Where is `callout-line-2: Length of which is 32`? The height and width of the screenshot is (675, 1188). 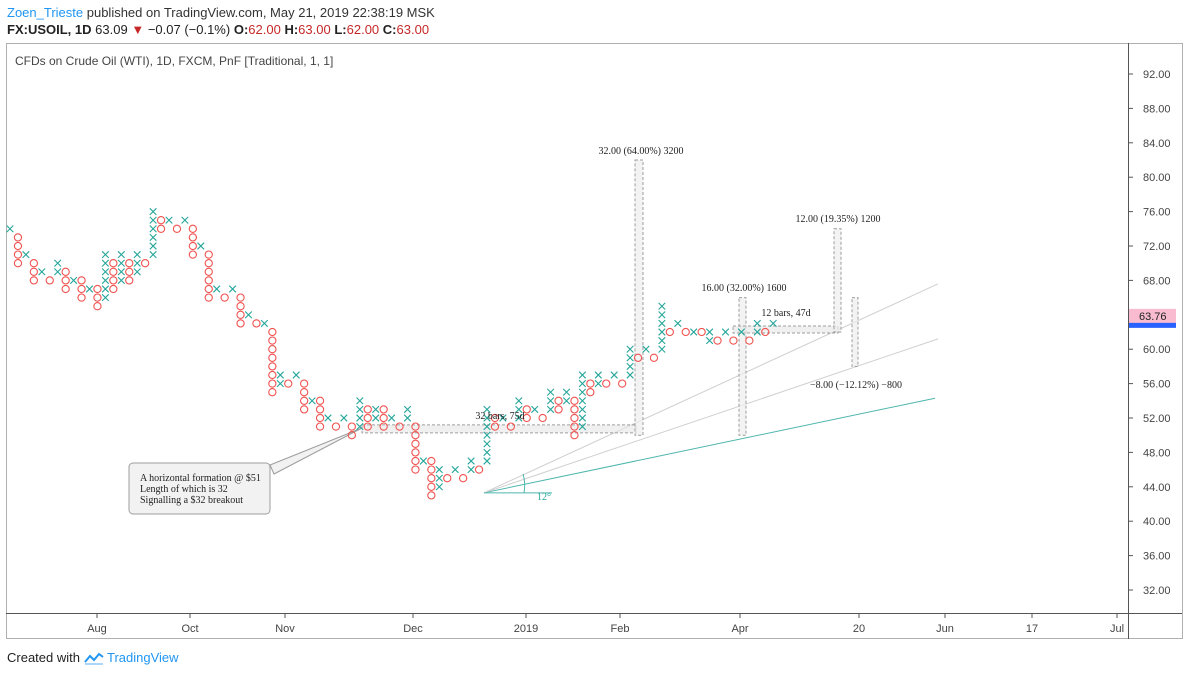 callout-line-2: Length of which is 32 is located at coordinates (184, 489).